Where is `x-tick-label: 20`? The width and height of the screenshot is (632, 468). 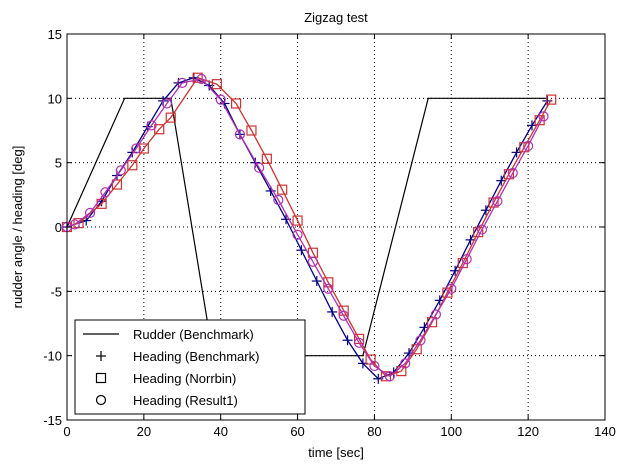 x-tick-label: 20 is located at coordinates (144, 431).